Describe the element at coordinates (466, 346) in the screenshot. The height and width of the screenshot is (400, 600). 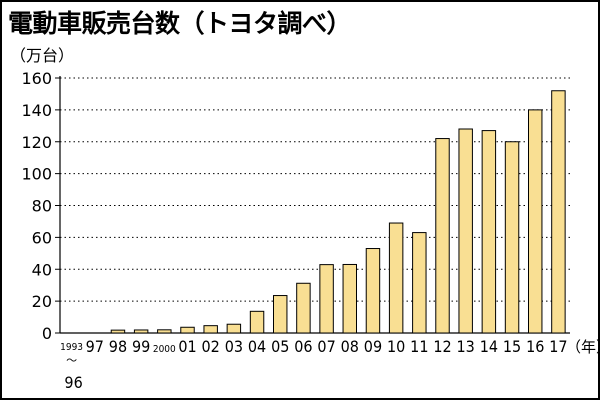
I see `x-tick-label: 13` at that location.